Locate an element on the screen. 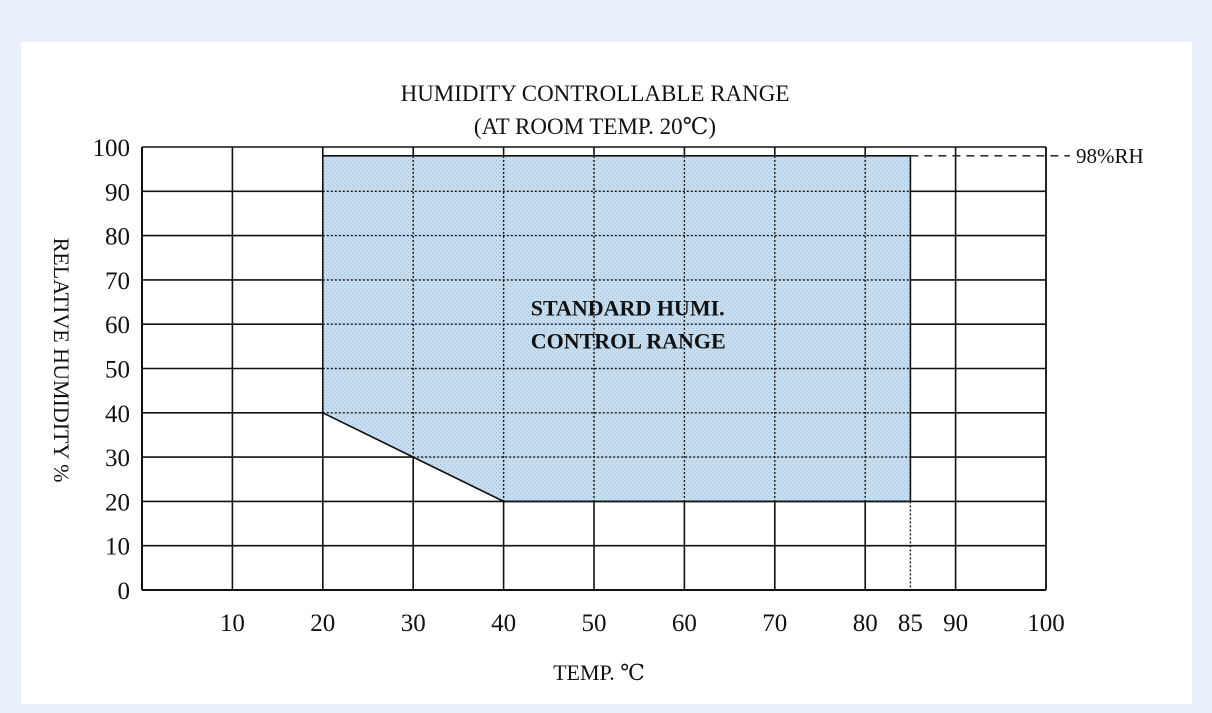 The width and height of the screenshot is (1212, 713). x-tick-label: 80 is located at coordinates (865, 623).